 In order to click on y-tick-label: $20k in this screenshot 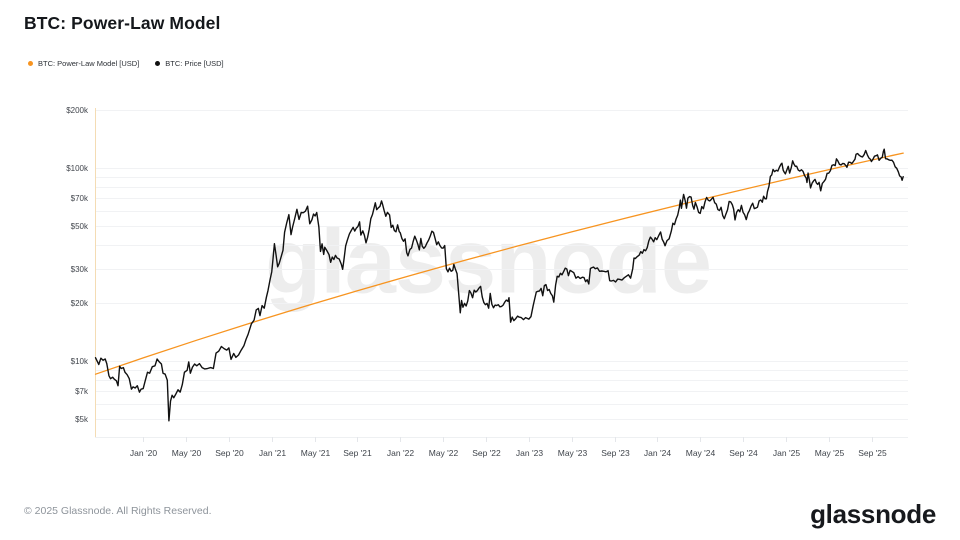, I will do `click(80, 303)`.